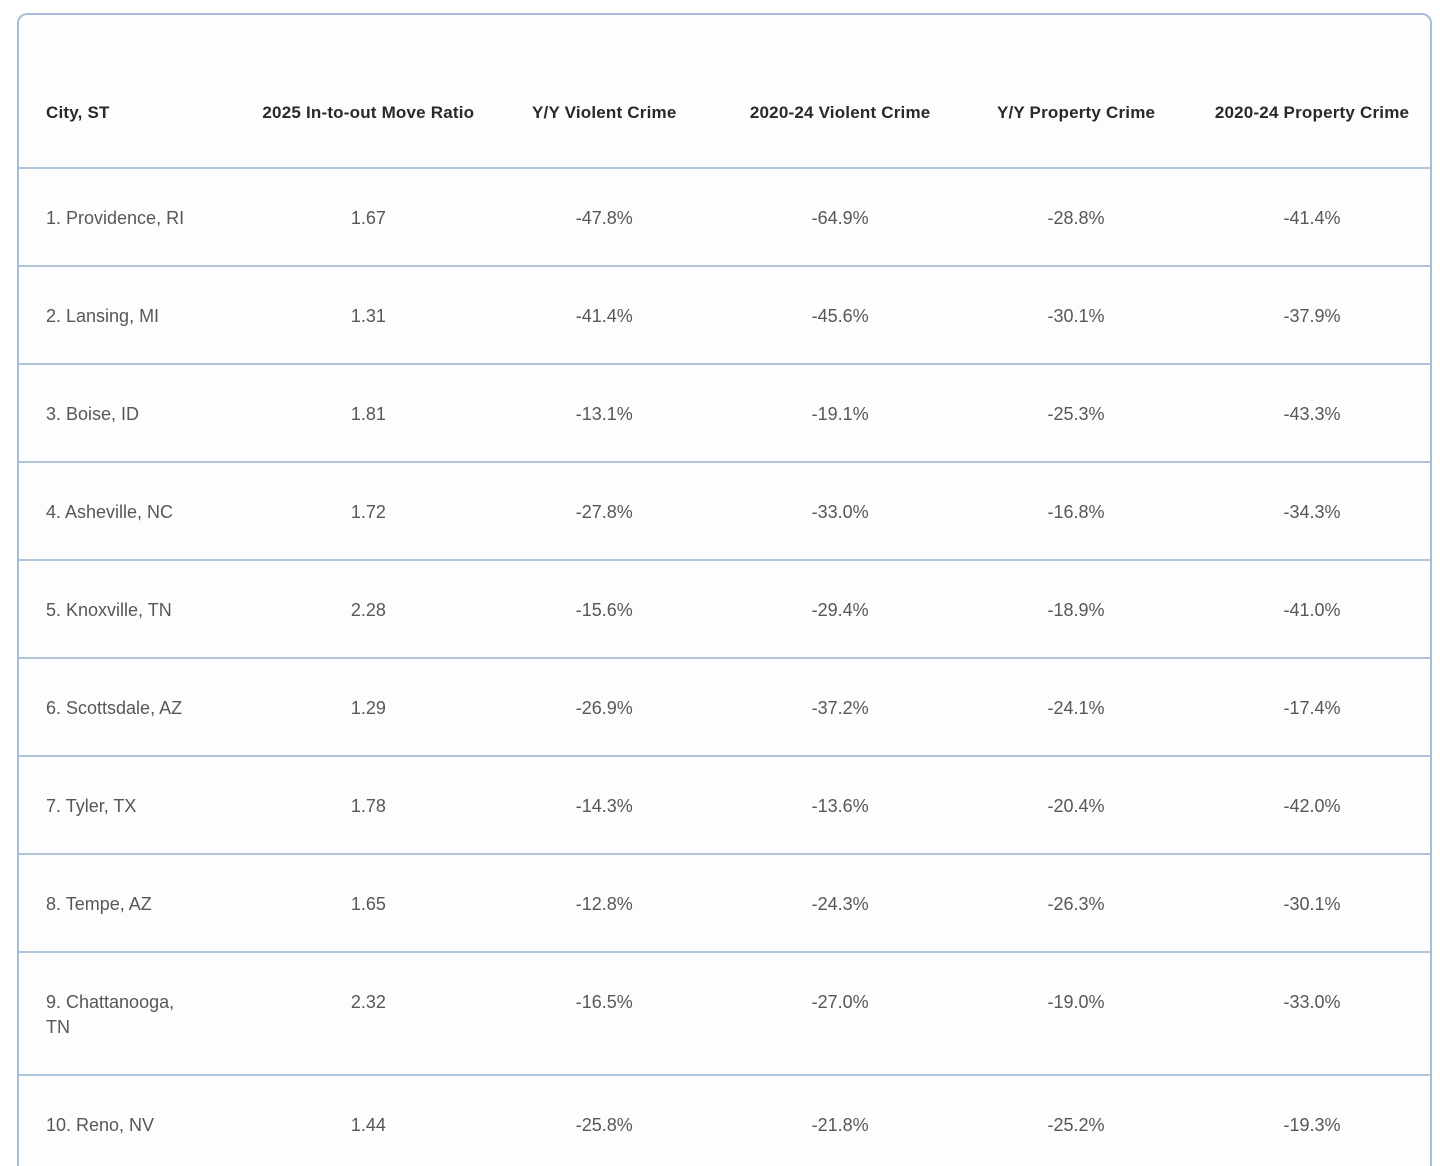  What do you see at coordinates (1312, 412) in the screenshot?
I see `cell-property_2020_24: -43.3%` at bounding box center [1312, 412].